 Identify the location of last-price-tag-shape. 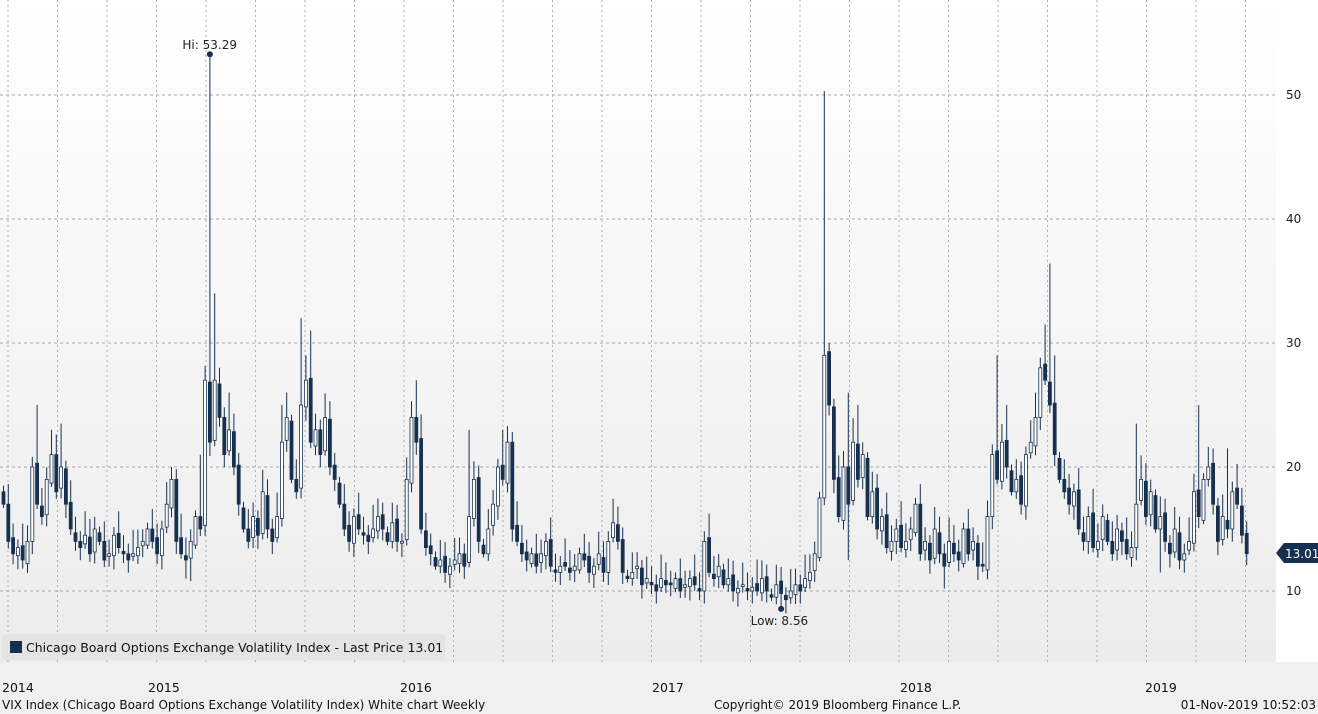
(1297, 553).